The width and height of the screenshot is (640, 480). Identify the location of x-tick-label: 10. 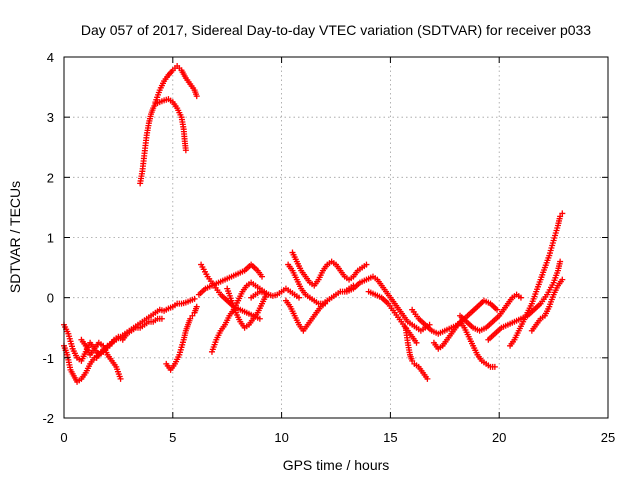
(281, 437).